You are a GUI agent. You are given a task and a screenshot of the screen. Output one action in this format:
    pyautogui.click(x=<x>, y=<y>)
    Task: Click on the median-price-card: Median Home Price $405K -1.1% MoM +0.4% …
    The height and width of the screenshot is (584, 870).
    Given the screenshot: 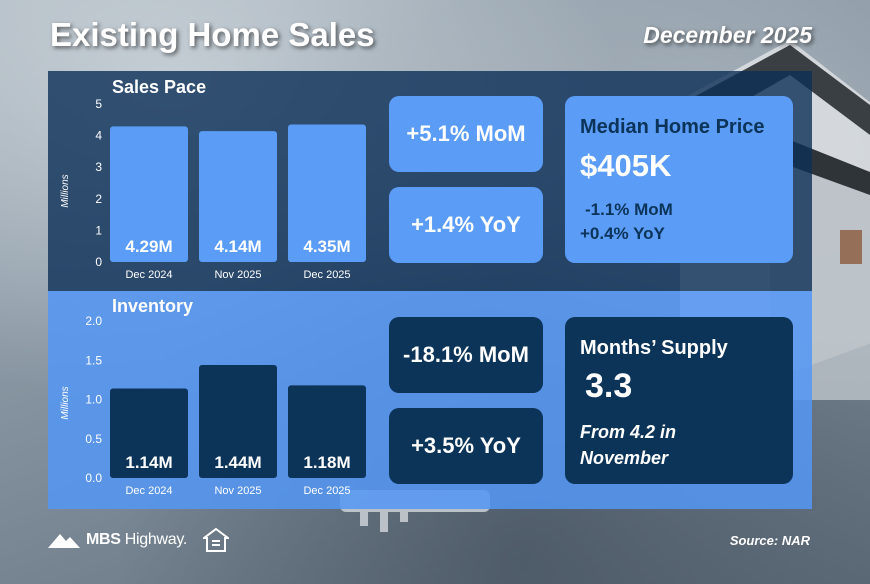 What is the action you would take?
    pyautogui.click(x=679, y=179)
    